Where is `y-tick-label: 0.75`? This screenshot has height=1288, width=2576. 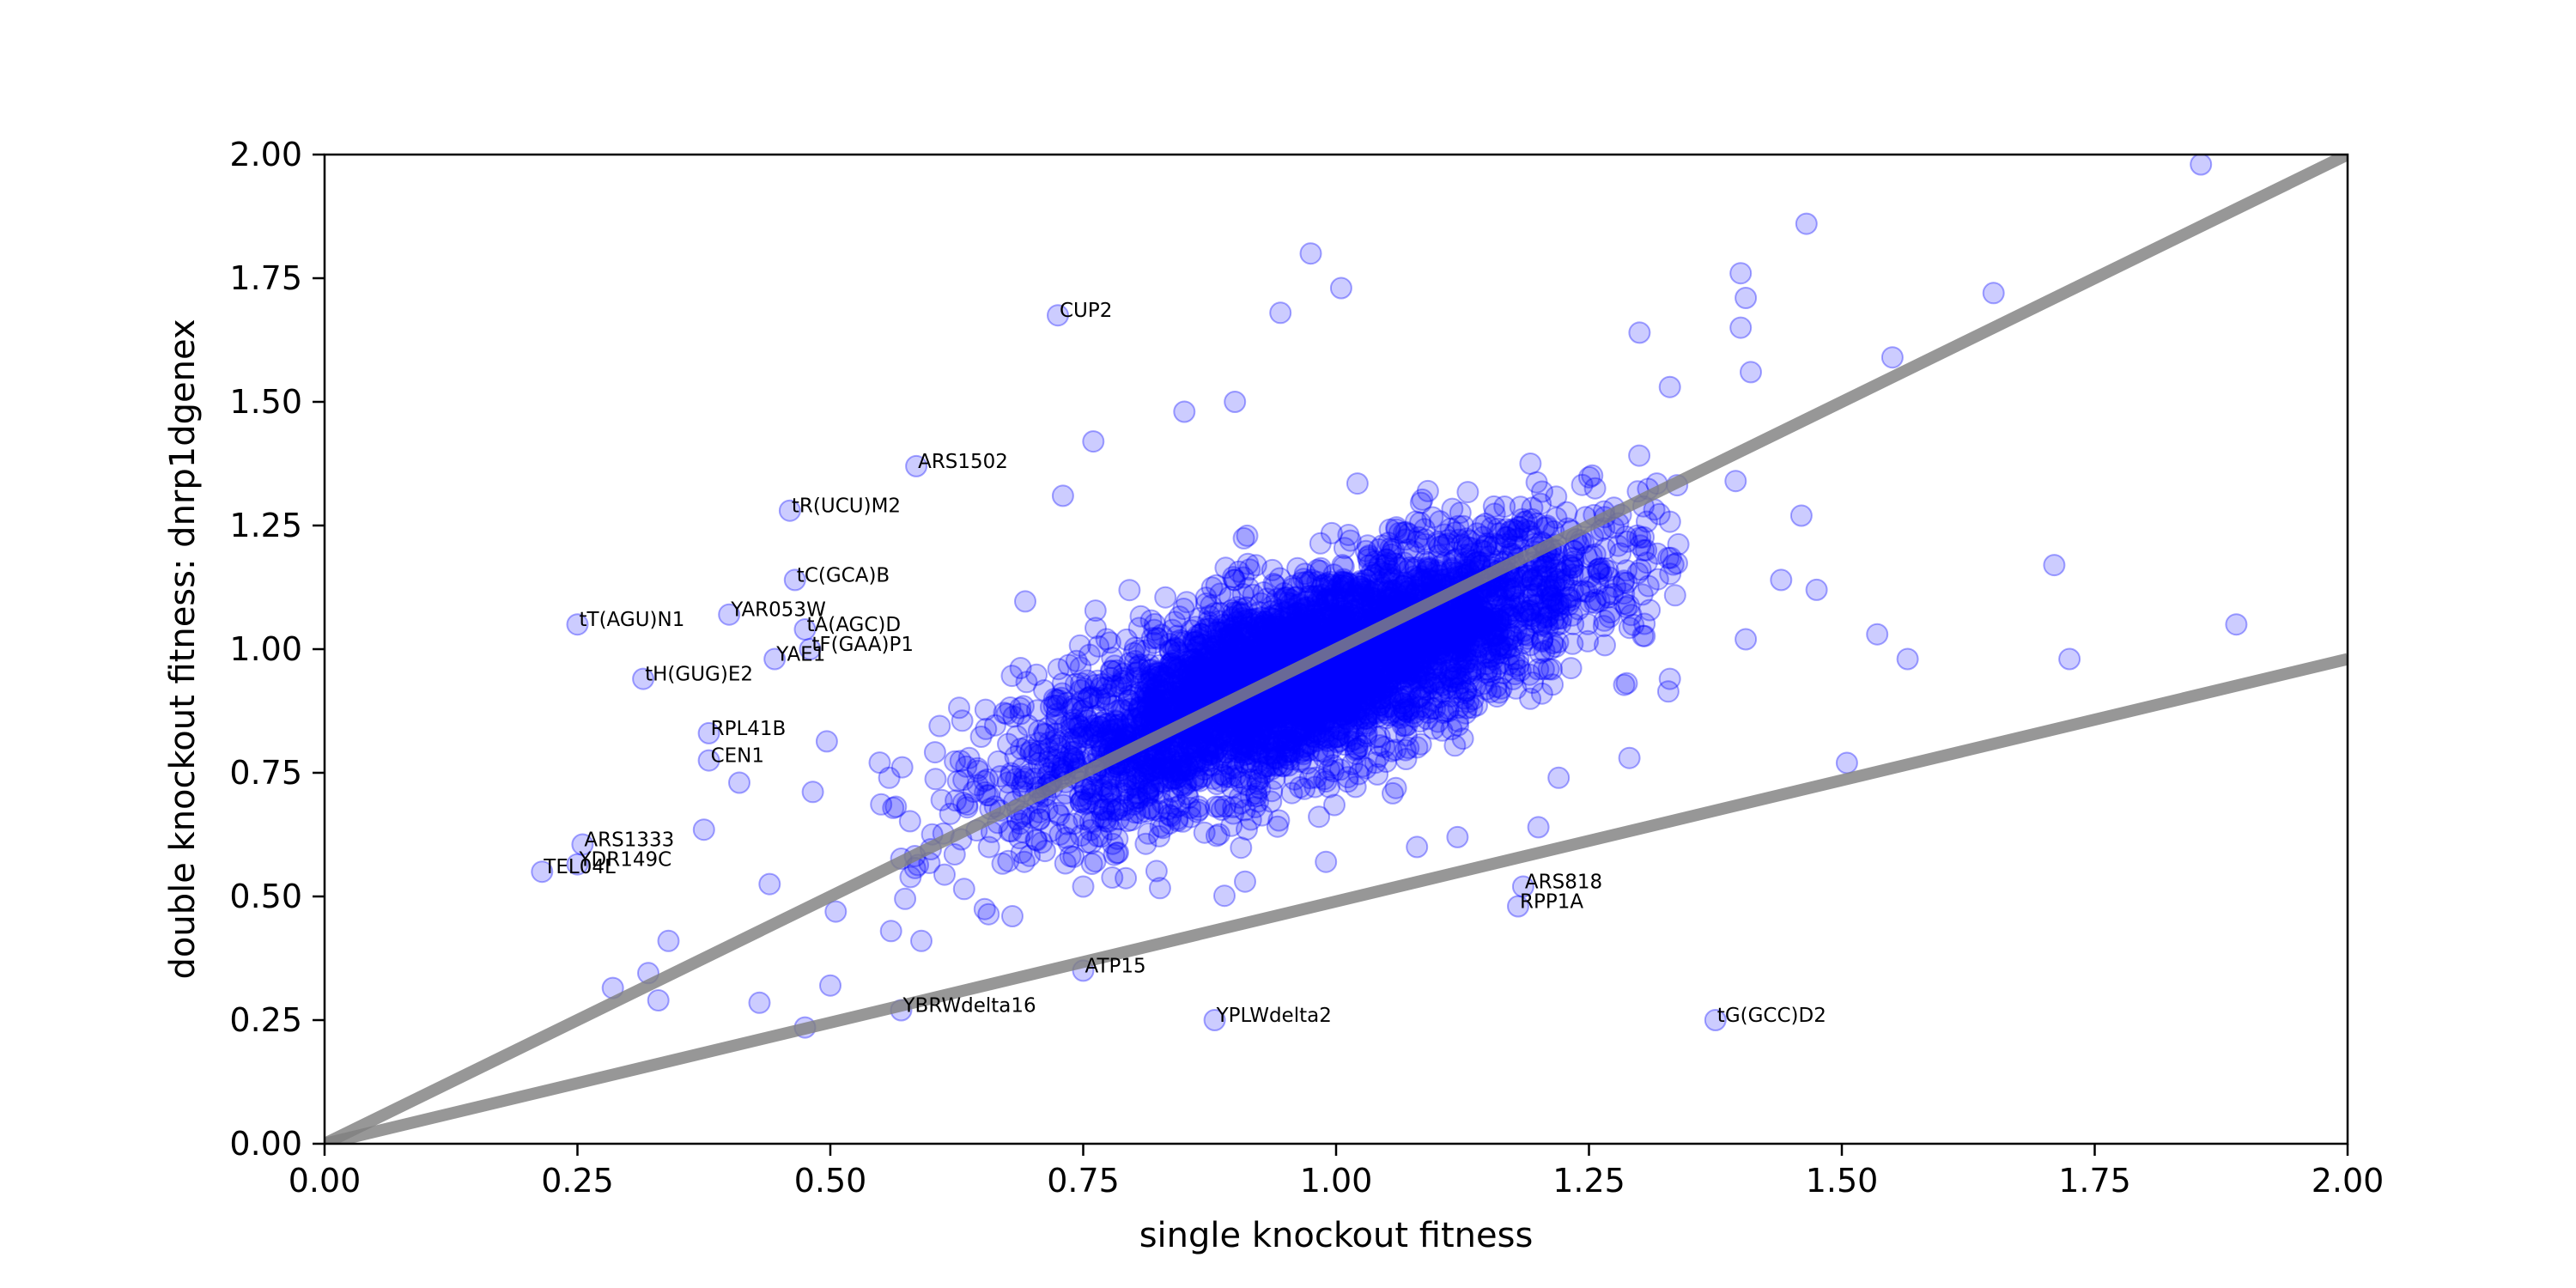 y-tick-label: 0.75 is located at coordinates (265, 773).